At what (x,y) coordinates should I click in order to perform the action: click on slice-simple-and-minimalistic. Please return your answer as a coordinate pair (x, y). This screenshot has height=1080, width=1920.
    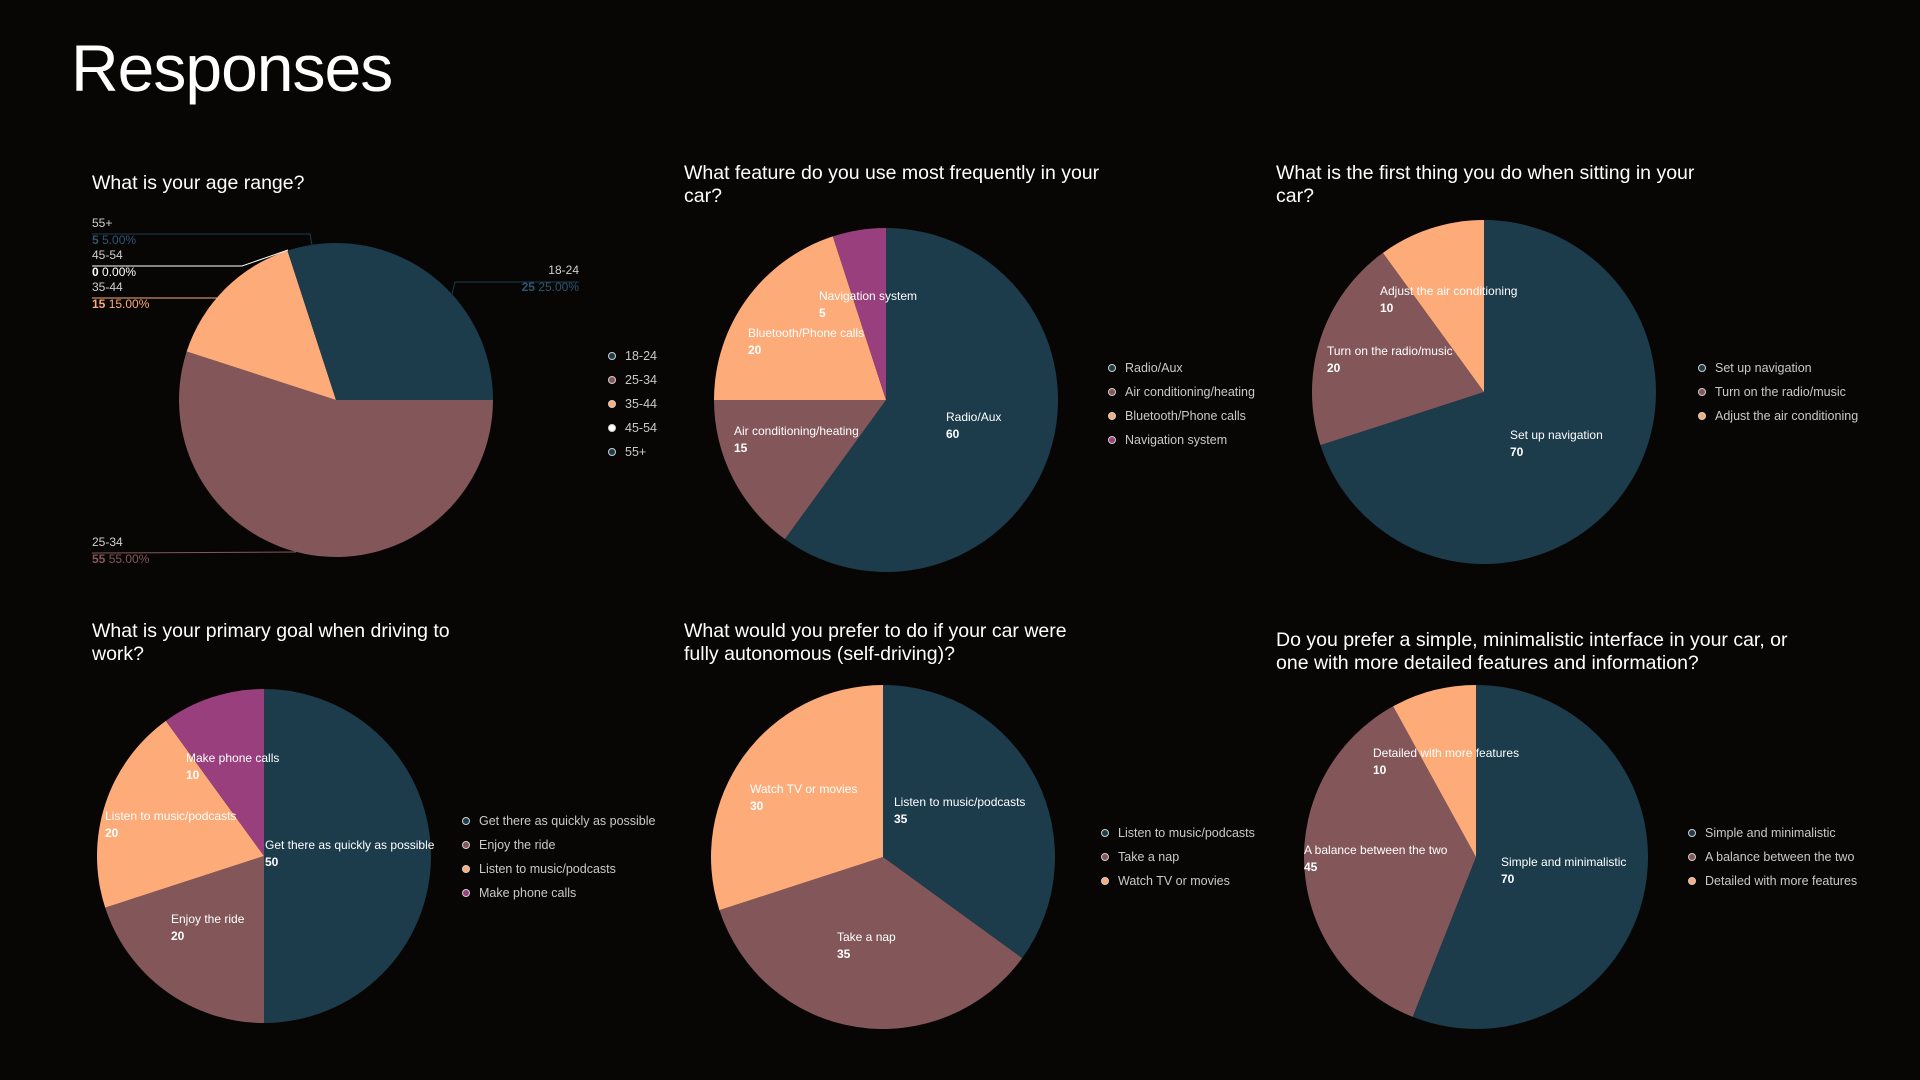
    Looking at the image, I should click on (1530, 857).